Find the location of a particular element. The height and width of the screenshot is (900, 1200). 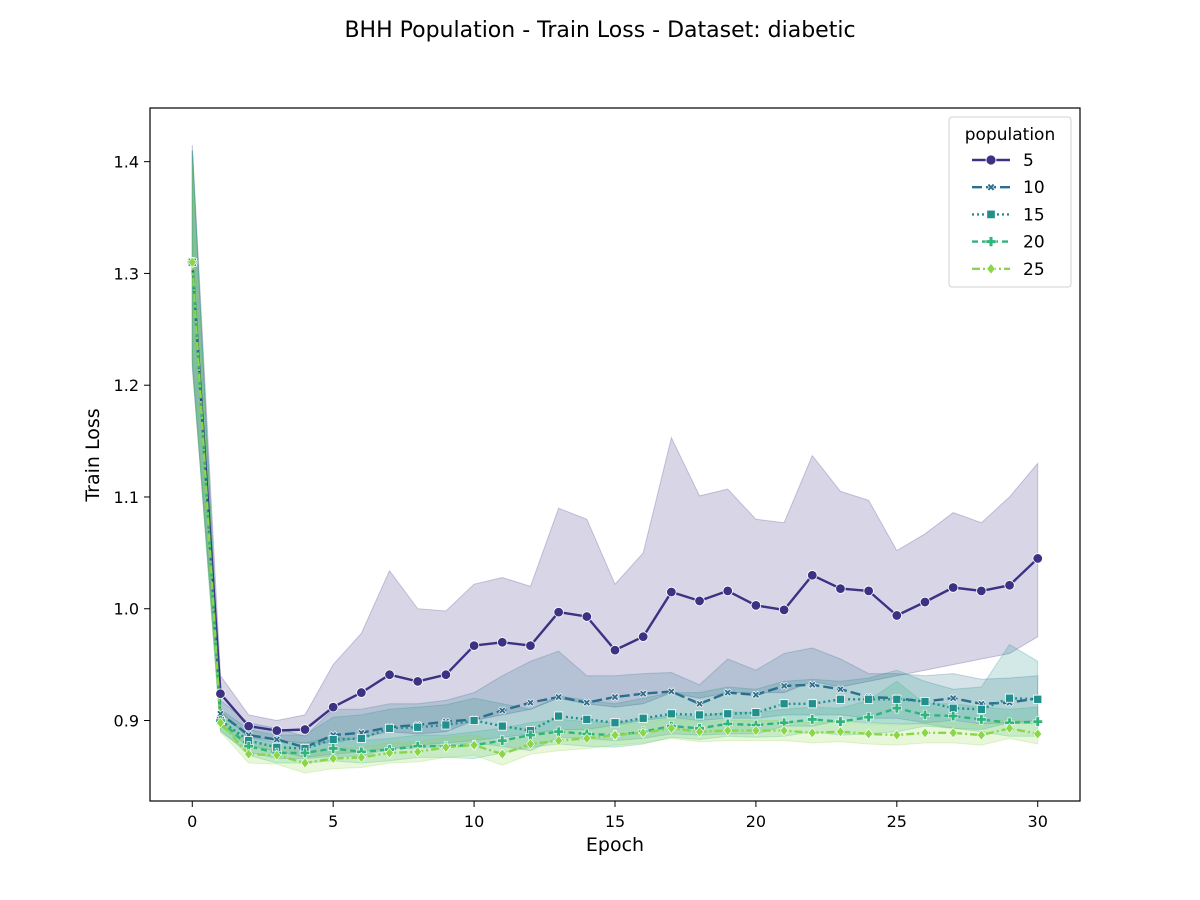

x-tick-label: 0 is located at coordinates (192, 821).